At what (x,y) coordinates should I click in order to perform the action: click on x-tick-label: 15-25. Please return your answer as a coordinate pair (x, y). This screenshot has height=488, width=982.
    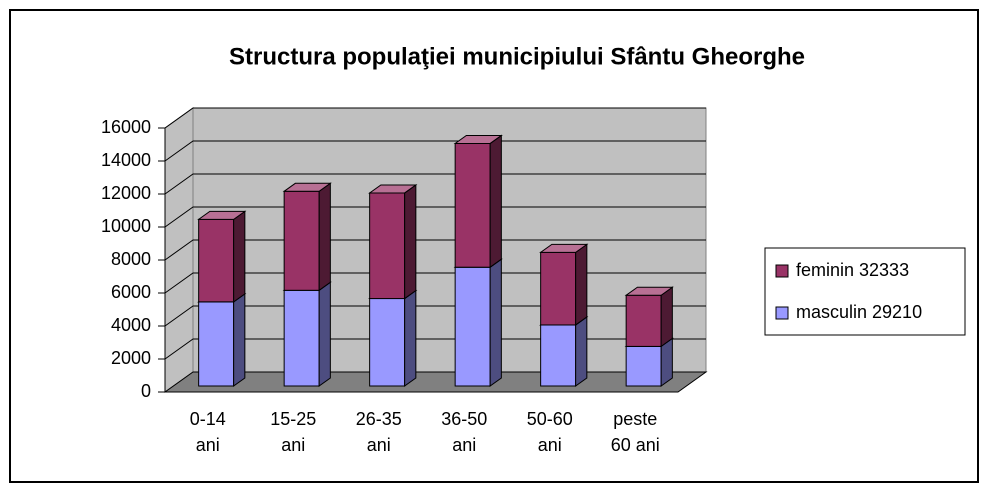
    Looking at the image, I should click on (293, 419).